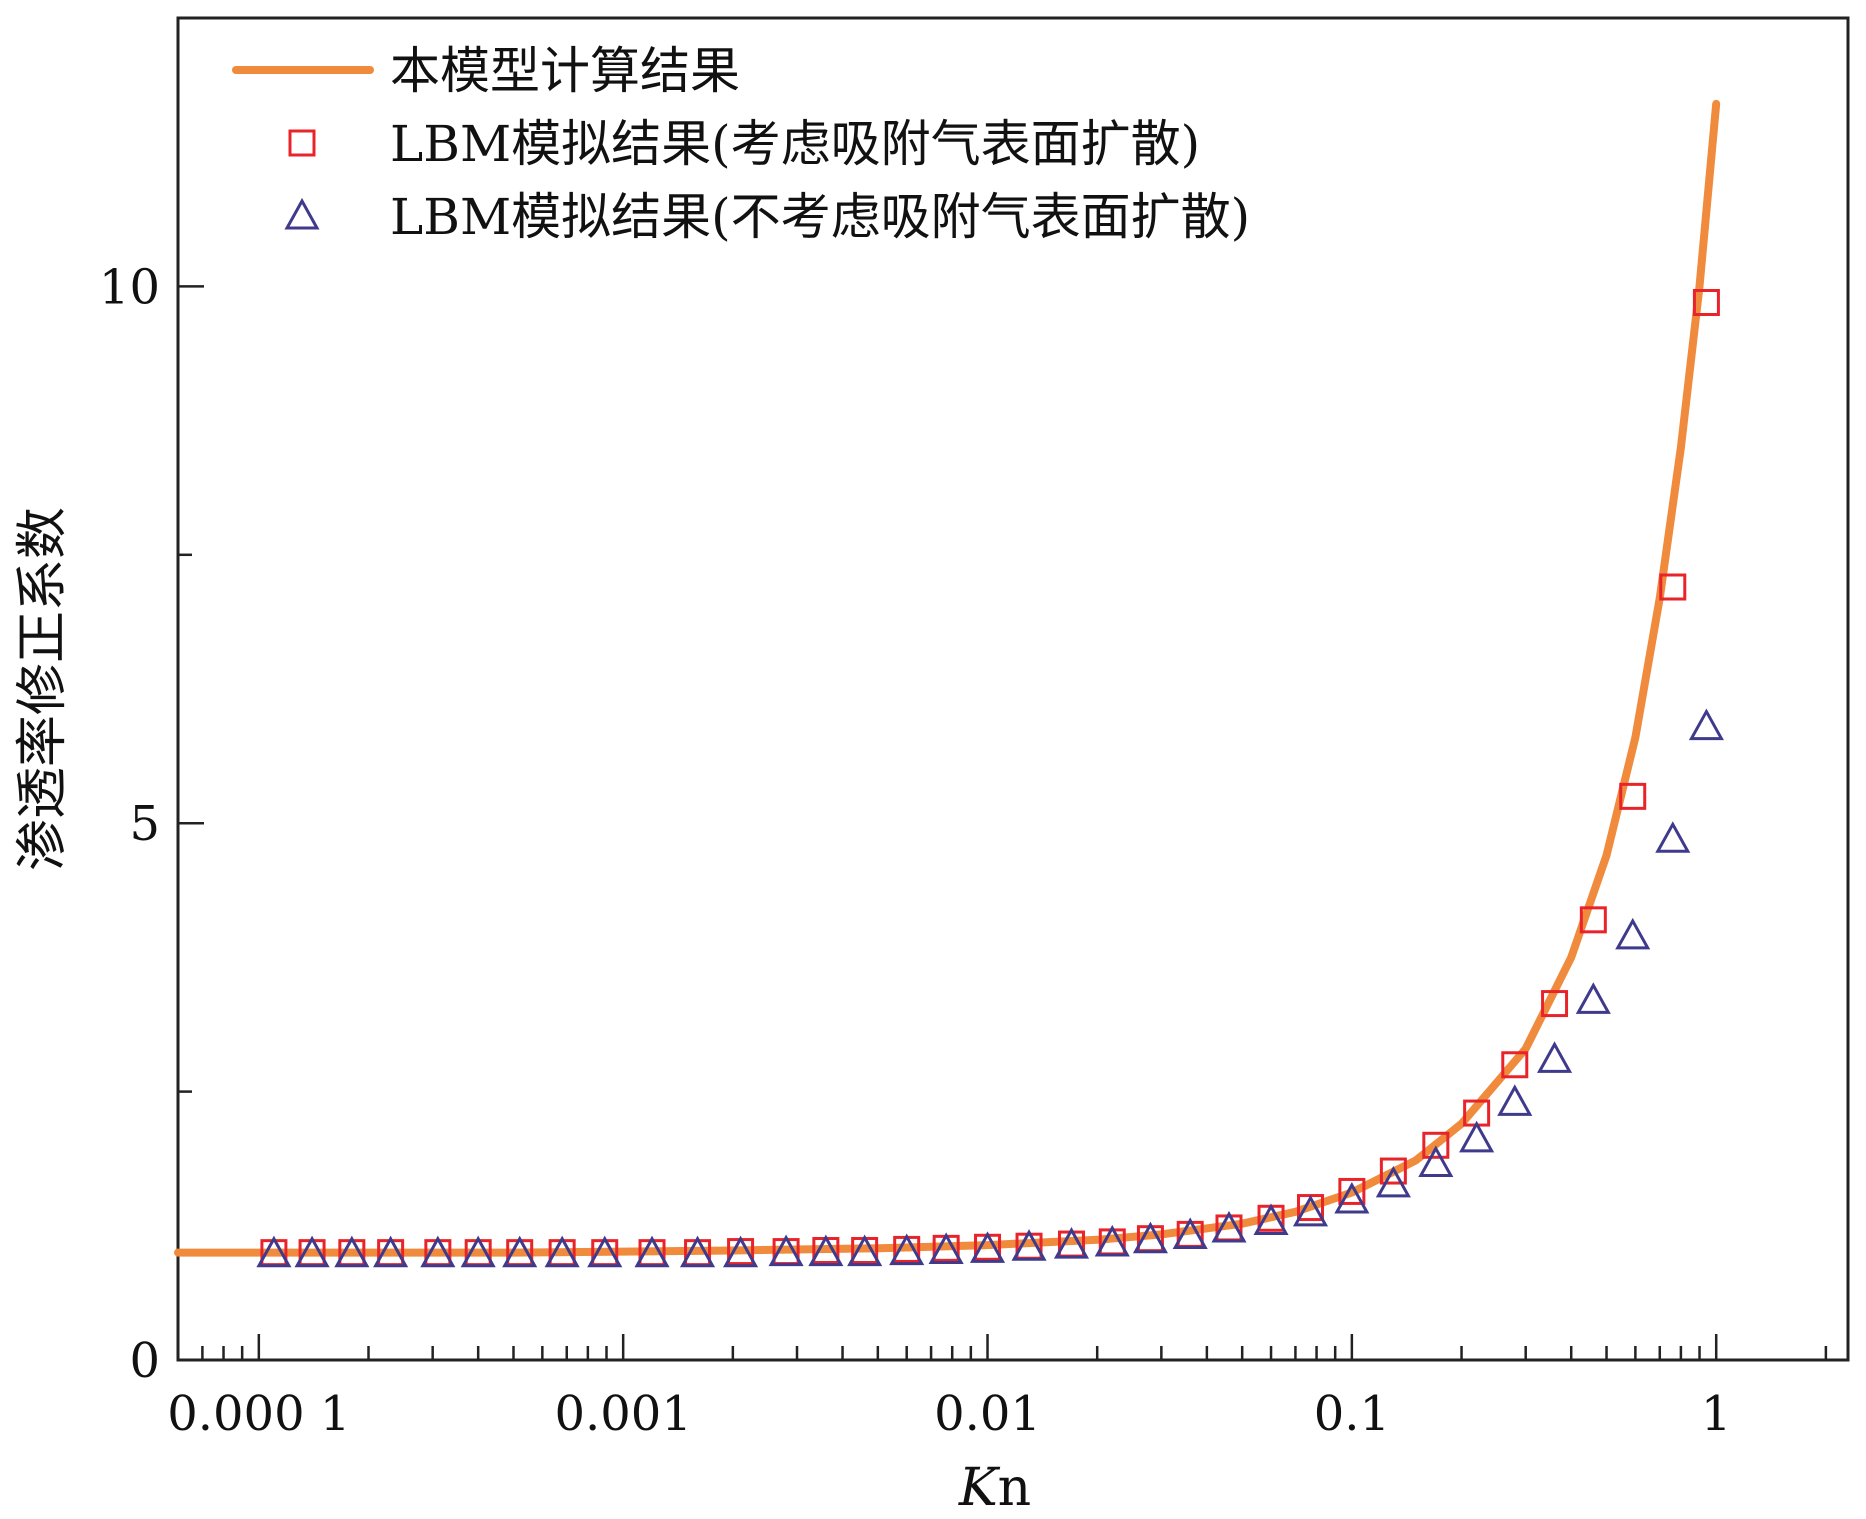 This screenshot has height=1519, width=1866. What do you see at coordinates (565, 71) in the screenshot?
I see `legend-label: 本模型计算结果` at bounding box center [565, 71].